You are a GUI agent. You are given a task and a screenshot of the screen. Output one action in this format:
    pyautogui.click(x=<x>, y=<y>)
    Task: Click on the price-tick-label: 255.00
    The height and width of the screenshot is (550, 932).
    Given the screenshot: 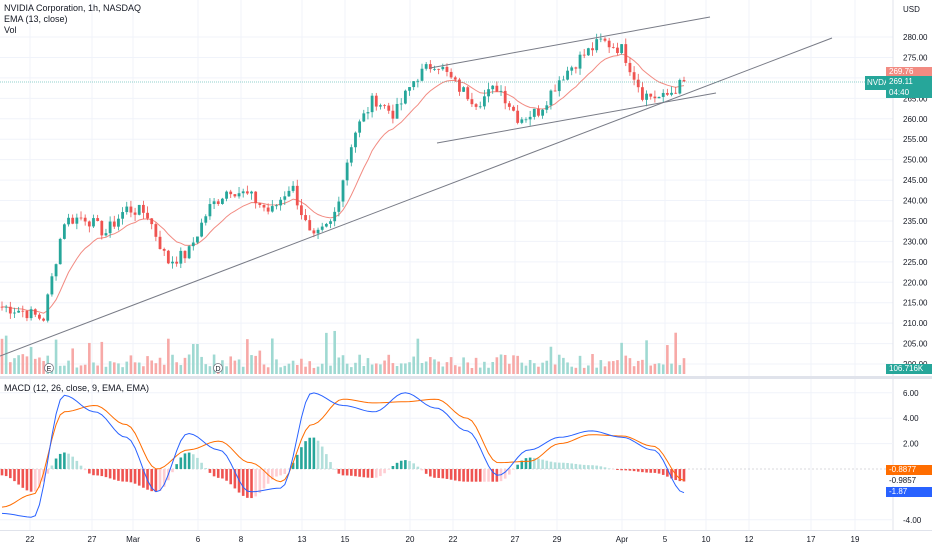 What is the action you would take?
    pyautogui.click(x=915, y=139)
    